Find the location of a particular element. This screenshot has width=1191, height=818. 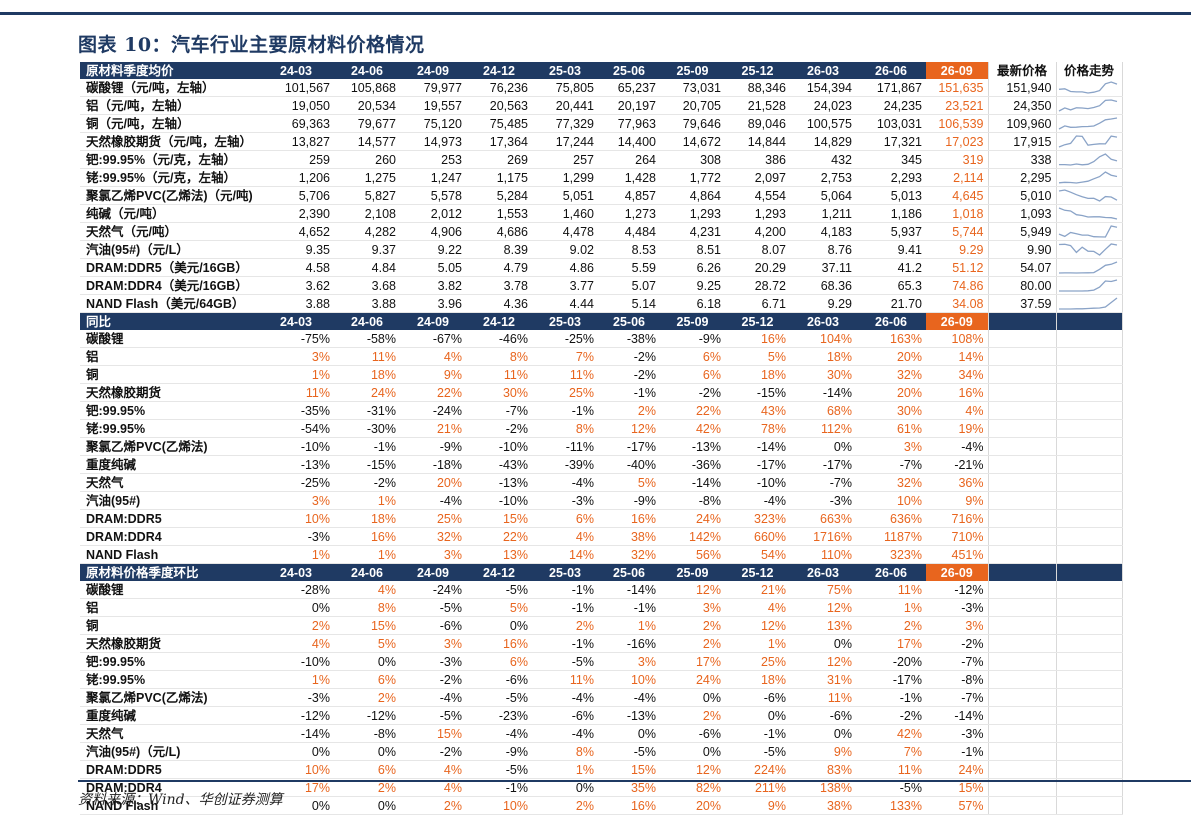

change-cell: 112% is located at coordinates (823, 428).